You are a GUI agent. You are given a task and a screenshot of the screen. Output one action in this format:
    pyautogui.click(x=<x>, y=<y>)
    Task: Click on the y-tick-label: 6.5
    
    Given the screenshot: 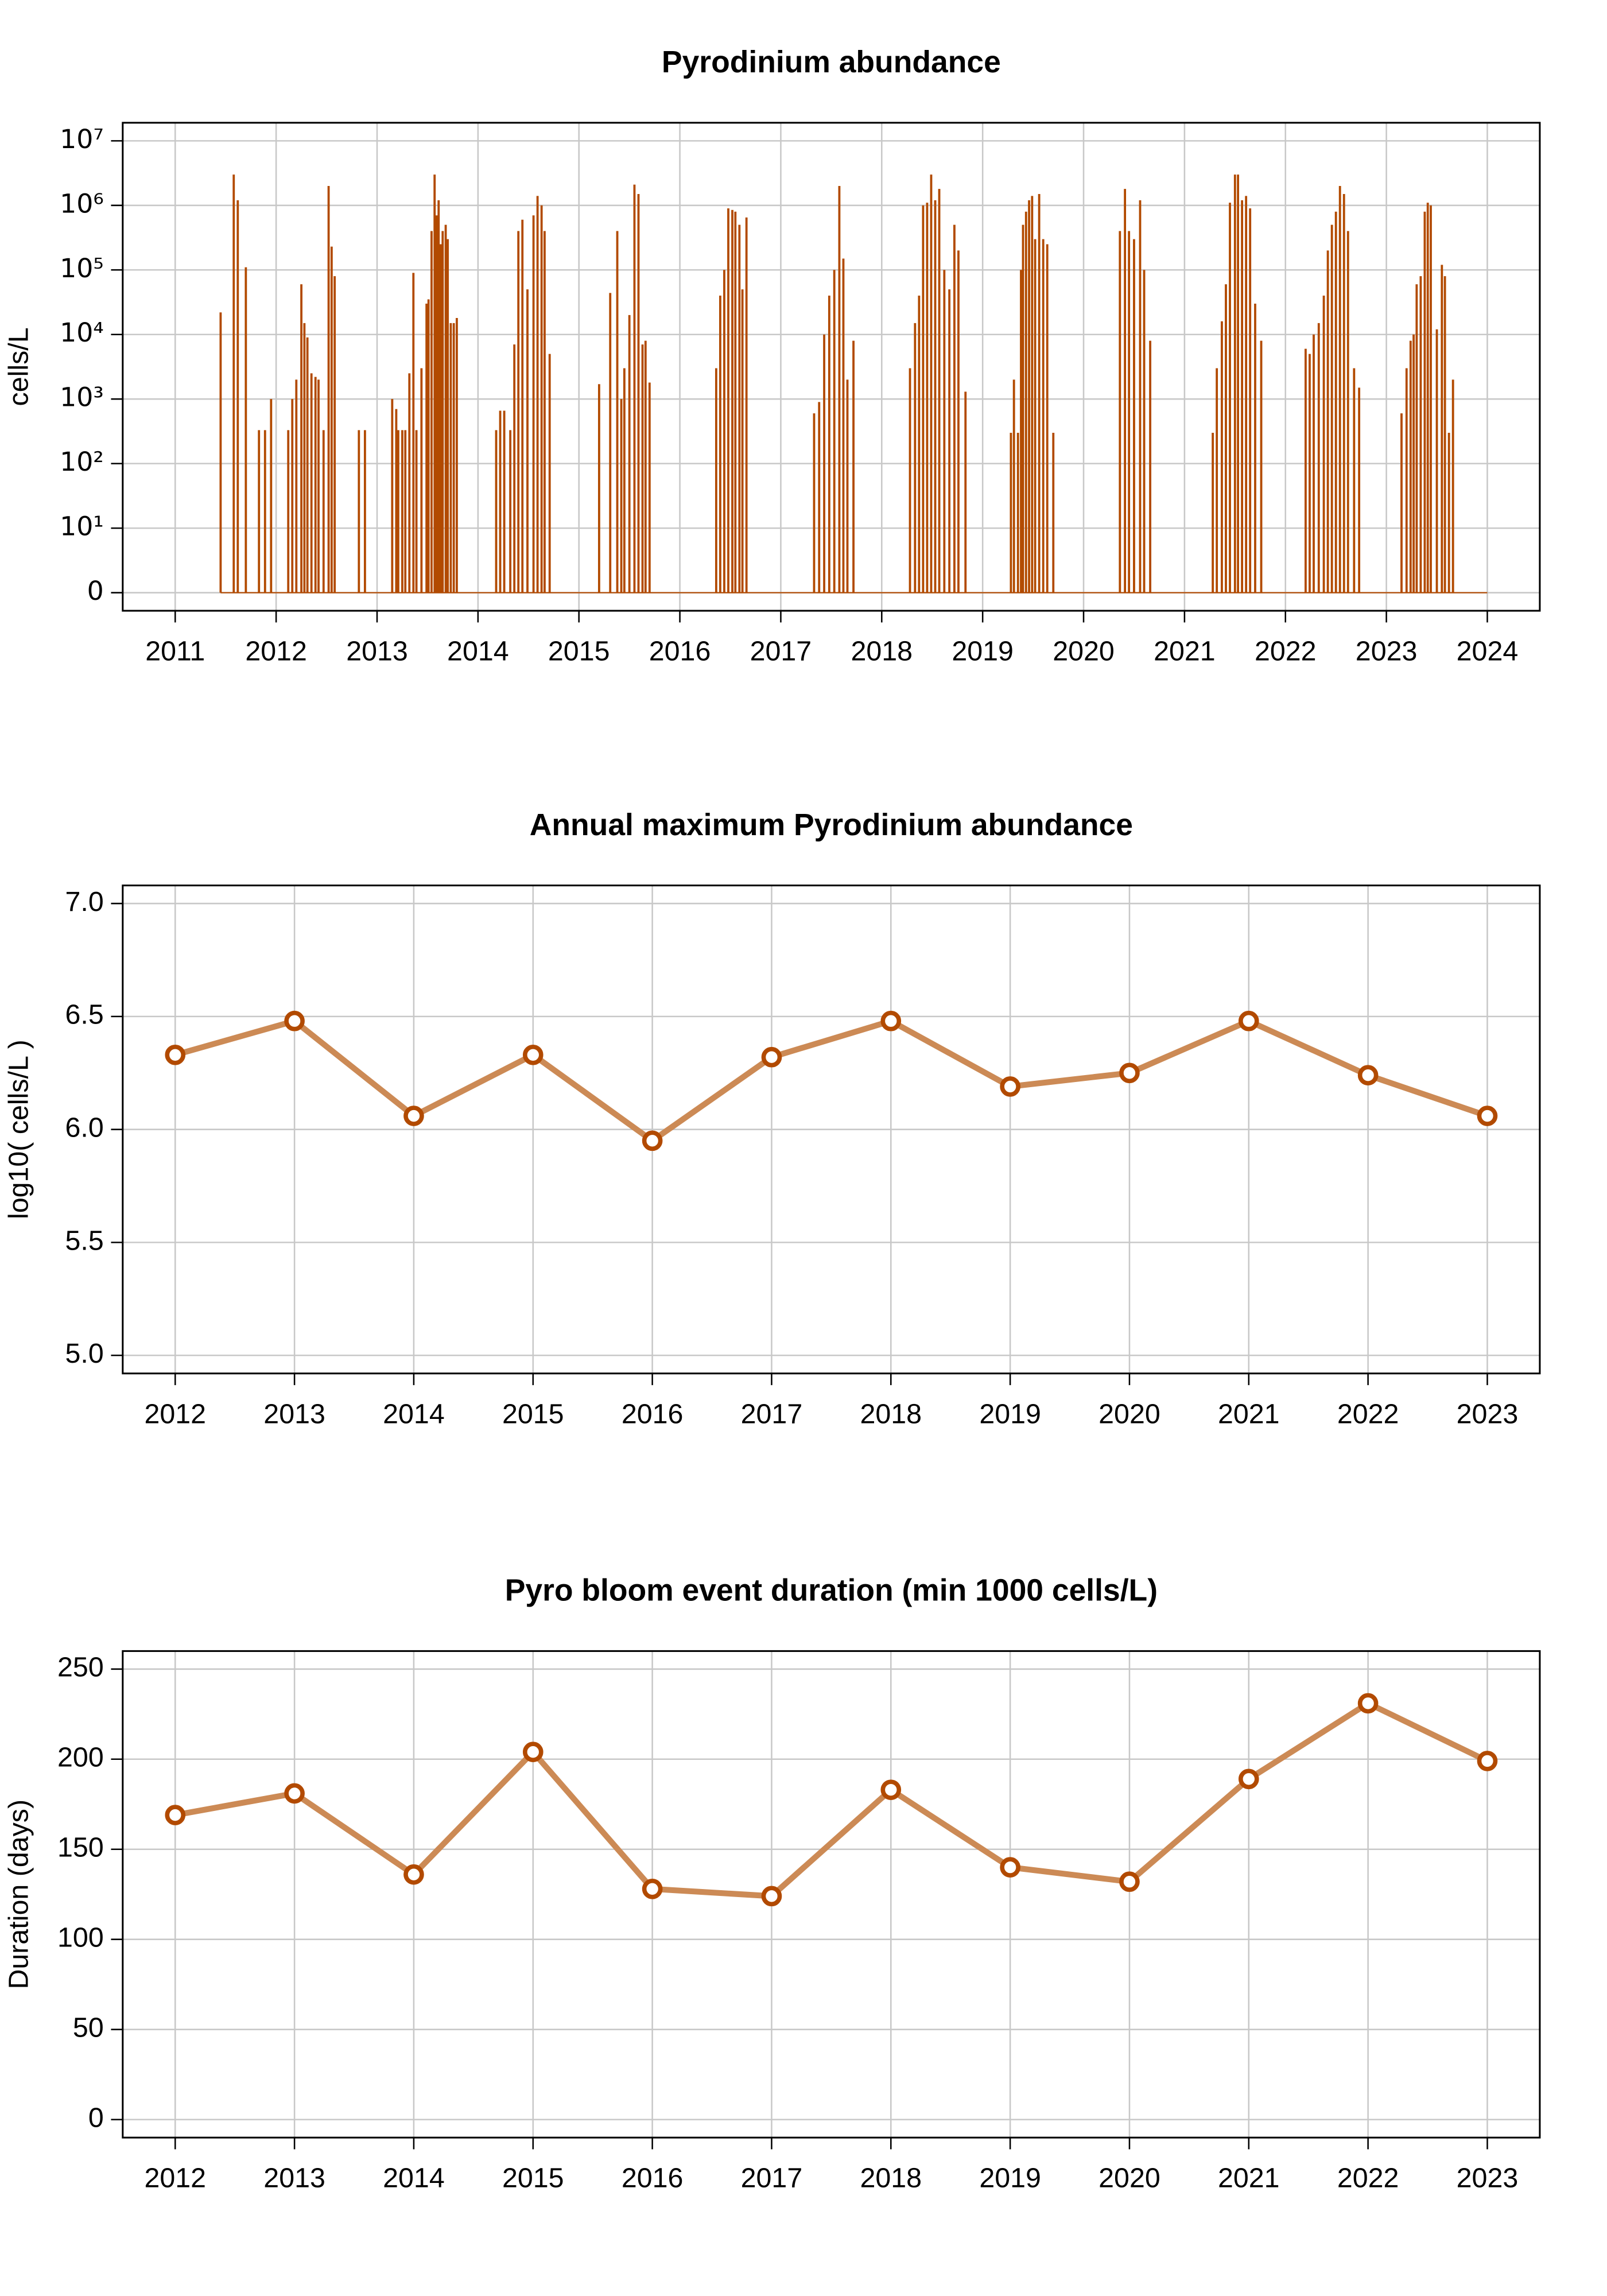 What is the action you would take?
    pyautogui.click(x=84, y=1014)
    